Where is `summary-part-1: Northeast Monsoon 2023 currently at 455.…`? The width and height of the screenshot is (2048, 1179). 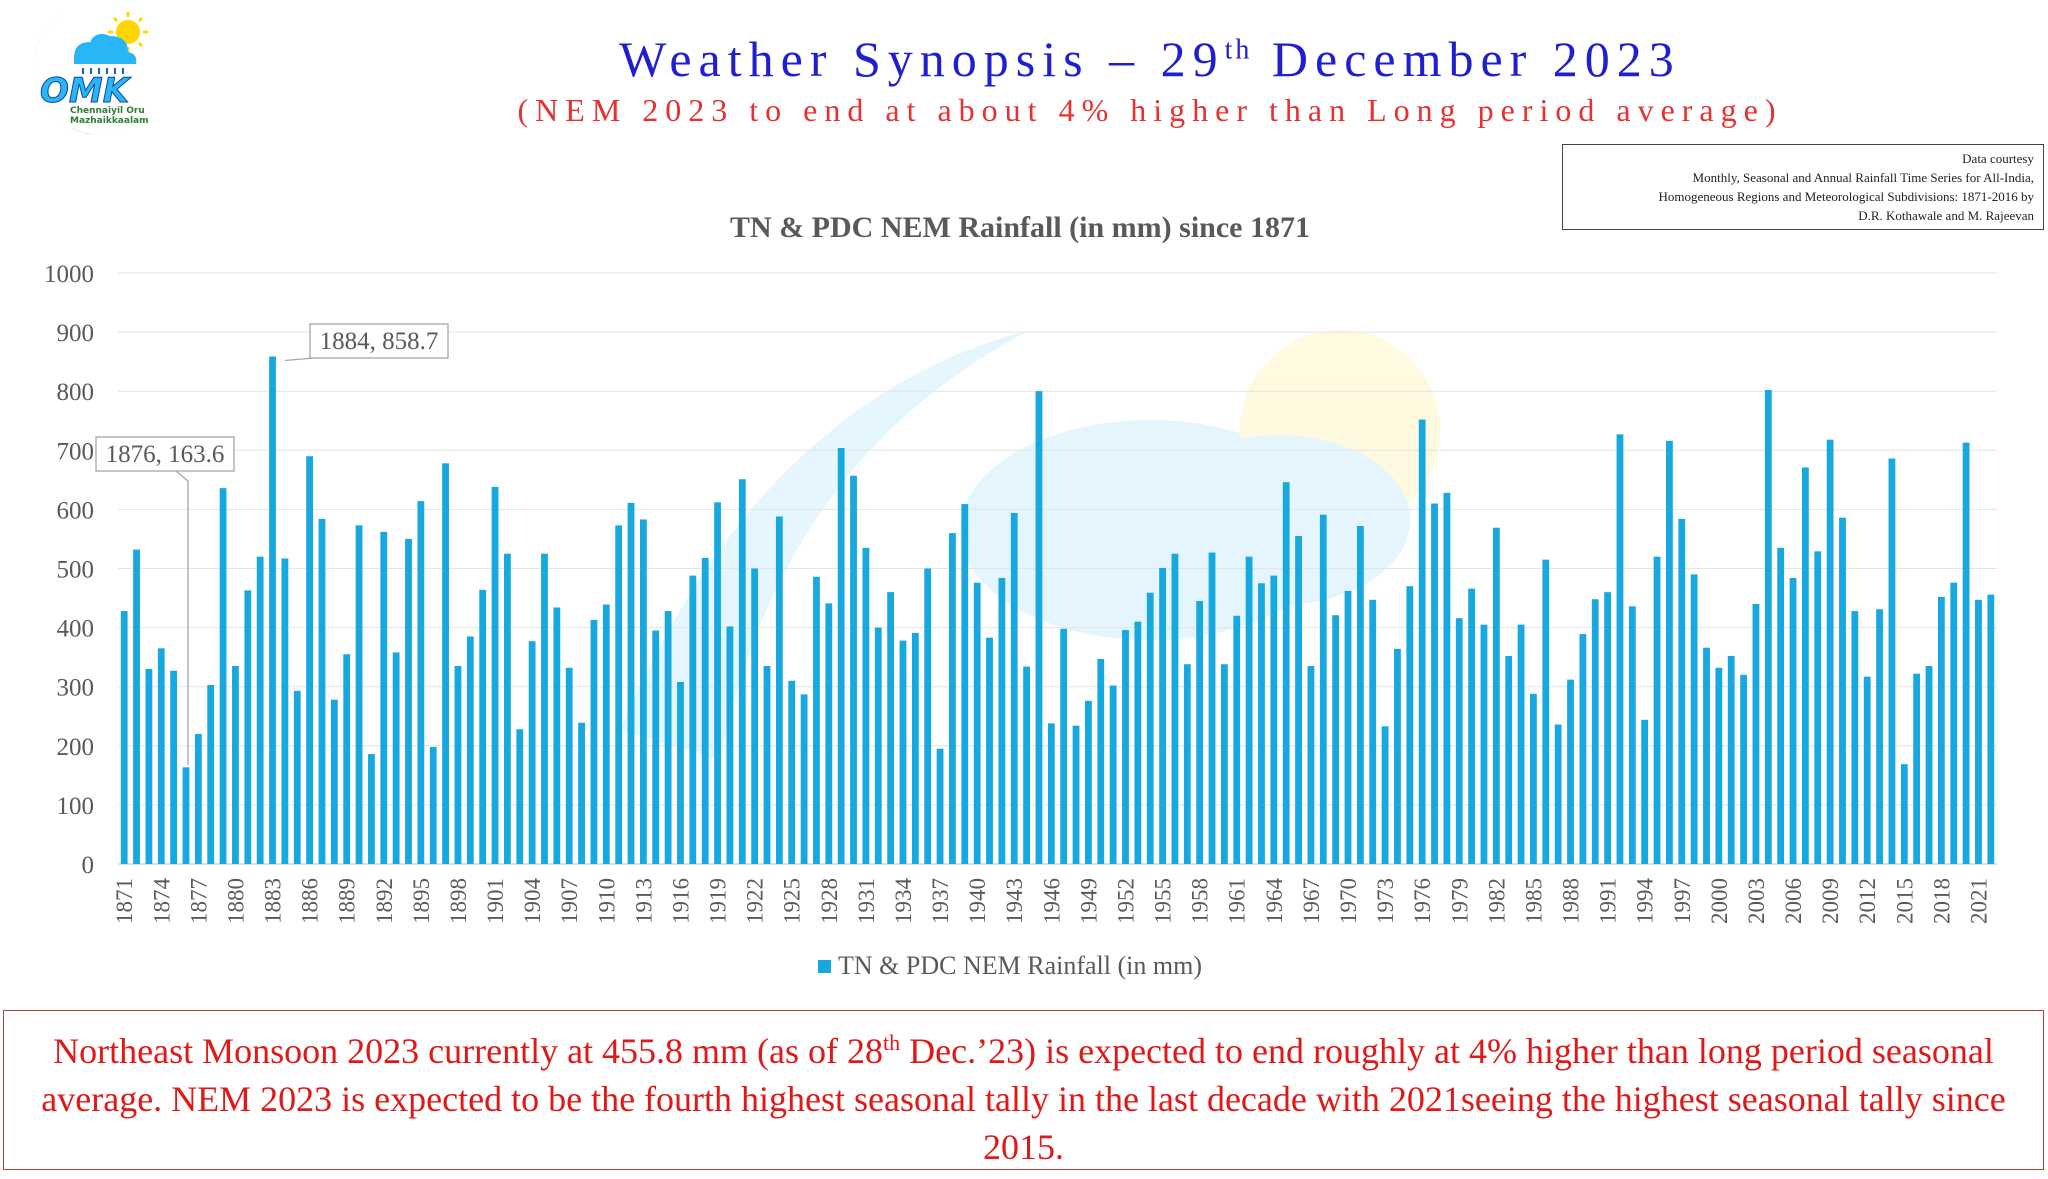 summary-part-1: Northeast Monsoon 2023 currently at 455.… is located at coordinates (468, 1051).